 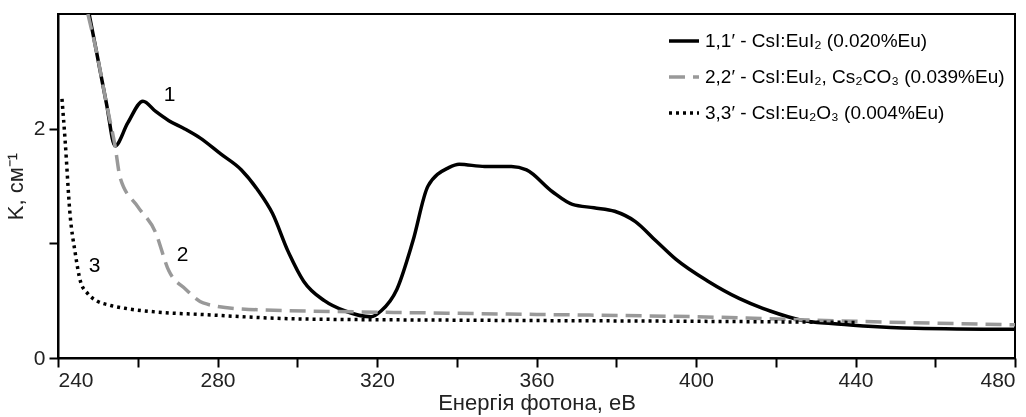 I want to click on annotation: 1, so click(x=169, y=94).